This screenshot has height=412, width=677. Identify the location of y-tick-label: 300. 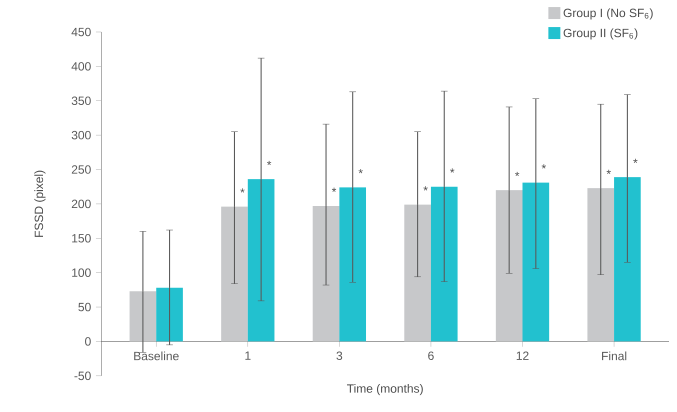
(81, 135).